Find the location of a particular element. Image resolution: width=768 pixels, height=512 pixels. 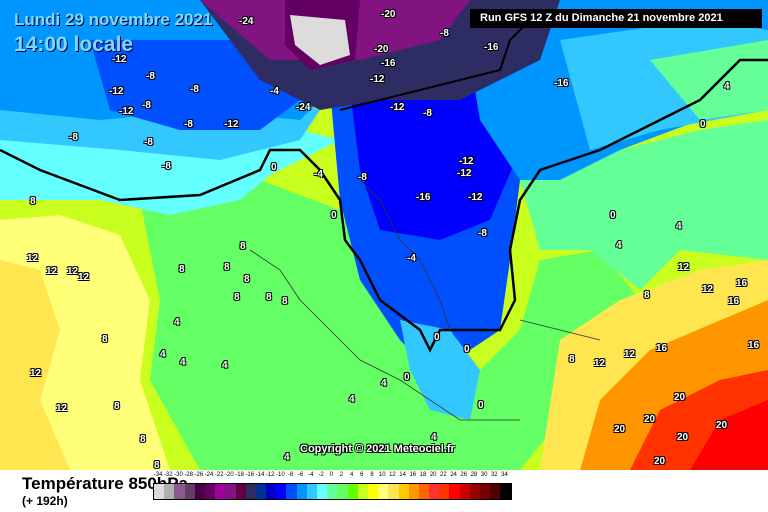

forecast-time: 14:00 locale is located at coordinates (74, 44).